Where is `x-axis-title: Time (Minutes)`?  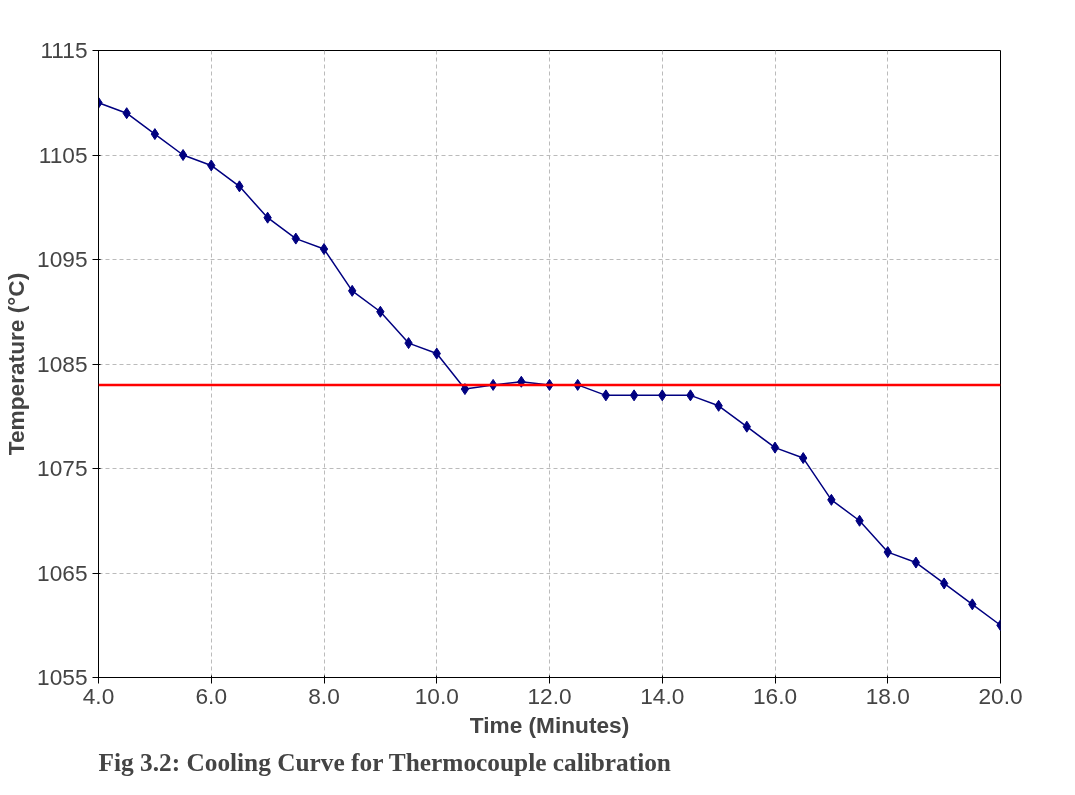
x-axis-title: Time (Minutes) is located at coordinates (549, 724).